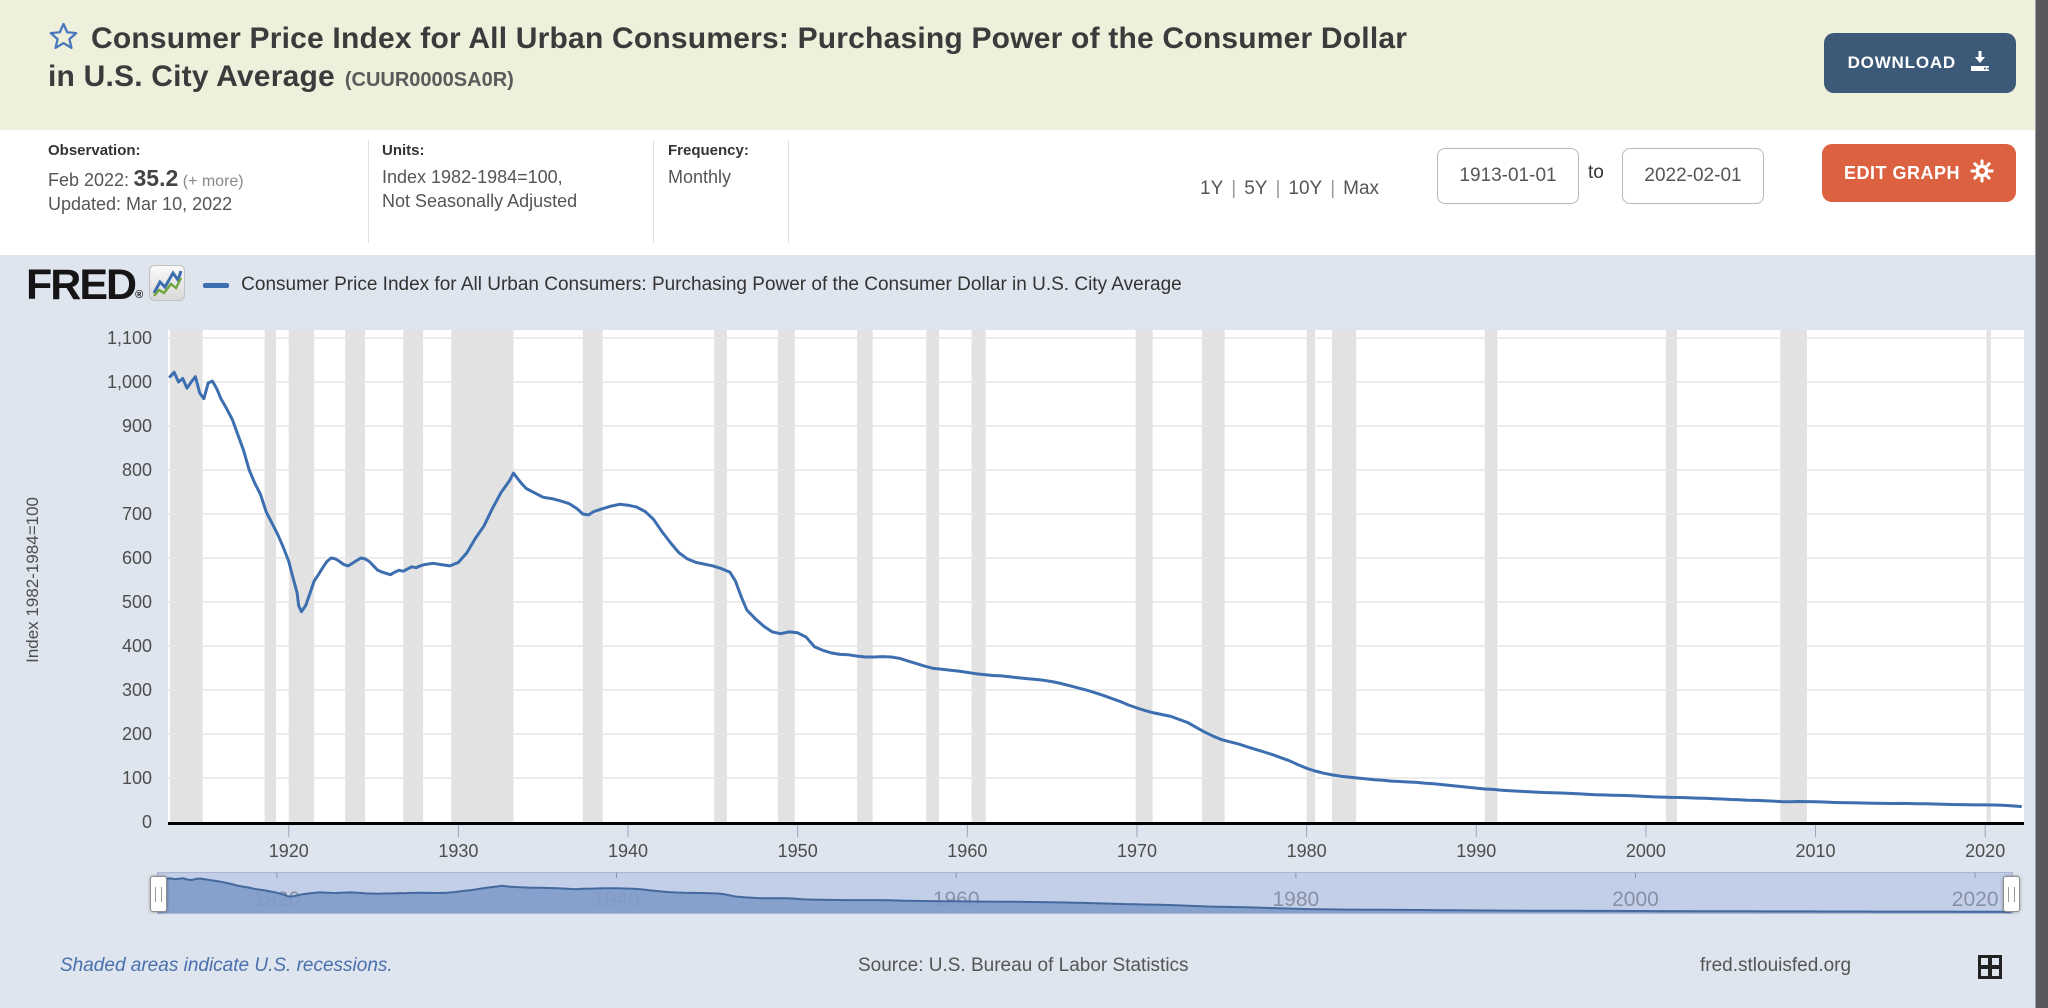 The height and width of the screenshot is (1008, 2048). Describe the element at coordinates (137, 690) in the screenshot. I see `svg-text: 300` at that location.